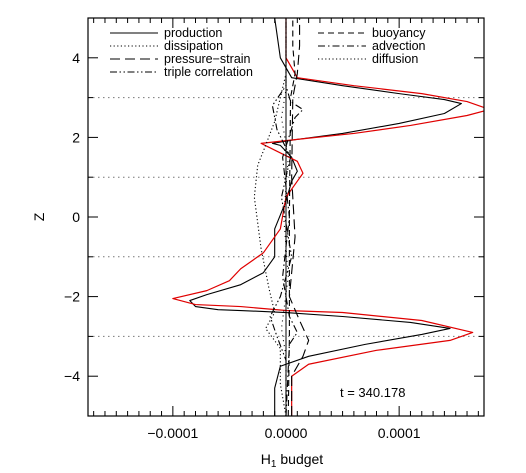 The width and height of the screenshot is (526, 473). I want to click on x-axis-label-main: H, so click(266, 459).